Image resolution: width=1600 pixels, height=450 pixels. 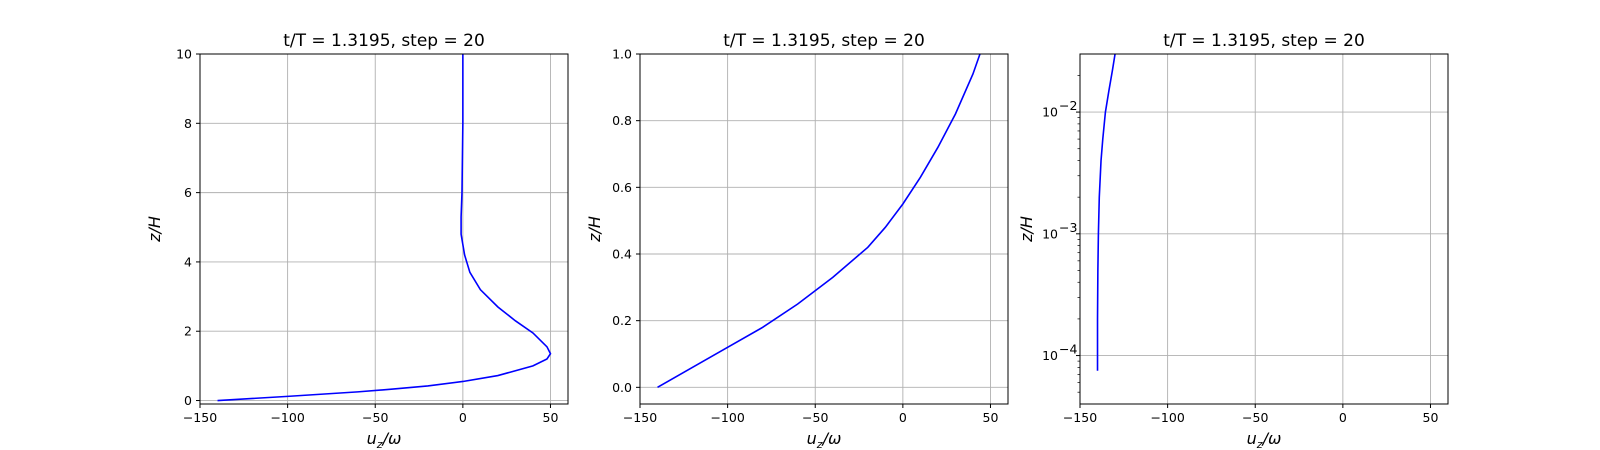 I want to click on y-tick-label: 2, so click(x=188, y=331).